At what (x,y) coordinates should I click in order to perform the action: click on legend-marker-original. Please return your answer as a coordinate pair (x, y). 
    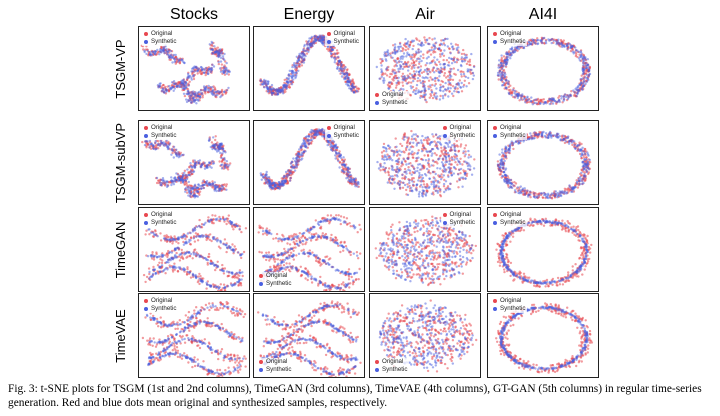
    Looking at the image, I should click on (495, 34).